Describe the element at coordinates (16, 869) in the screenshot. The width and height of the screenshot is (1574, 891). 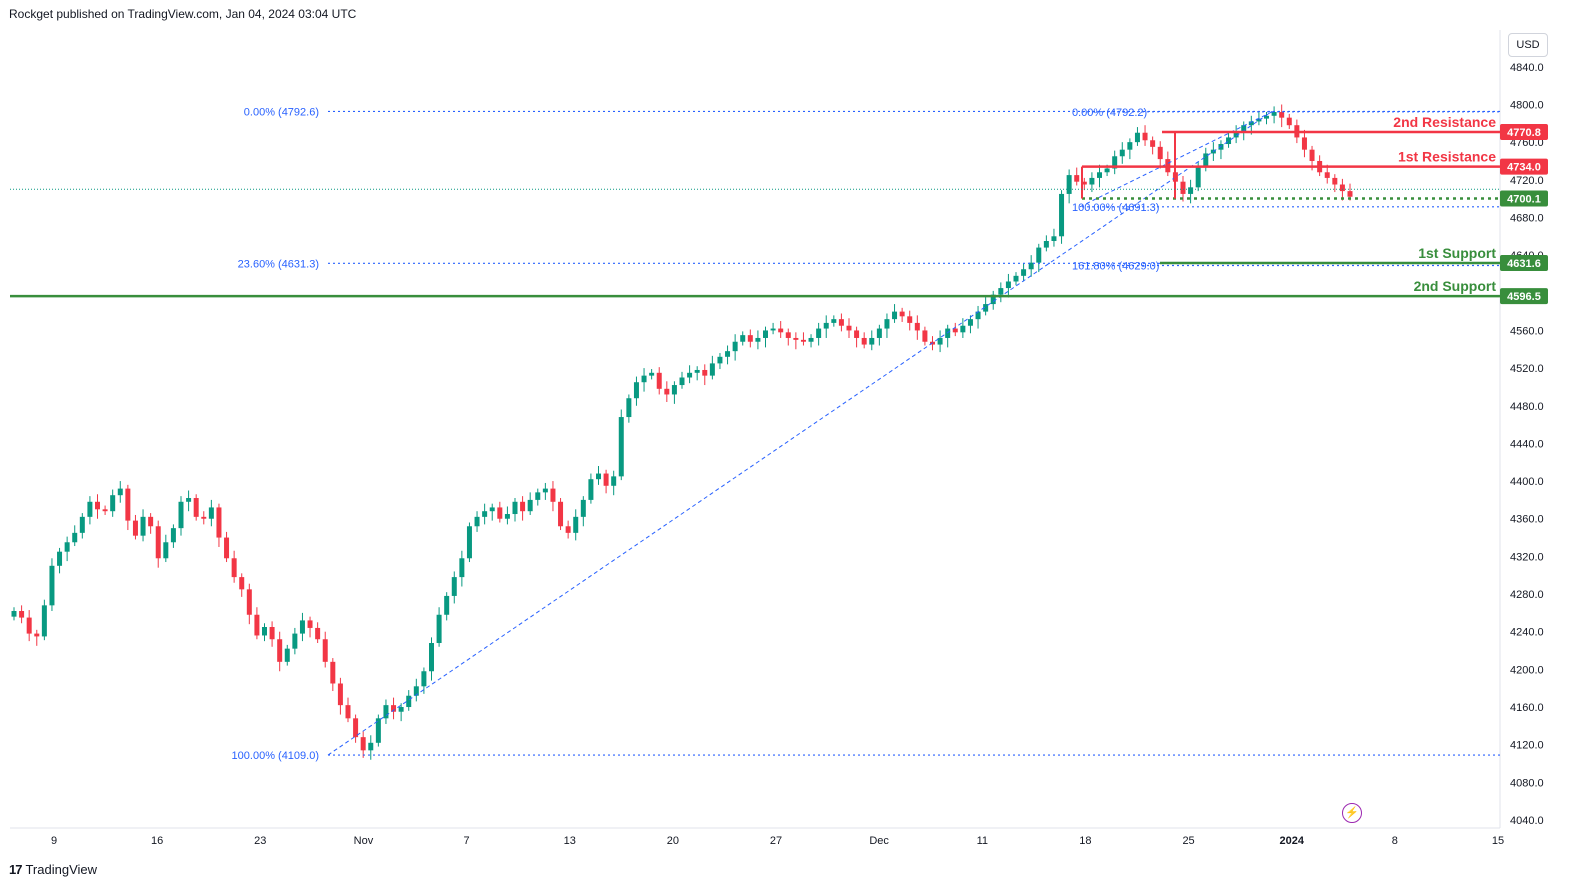
I see `tradingview-logo-icon: 17` at that location.